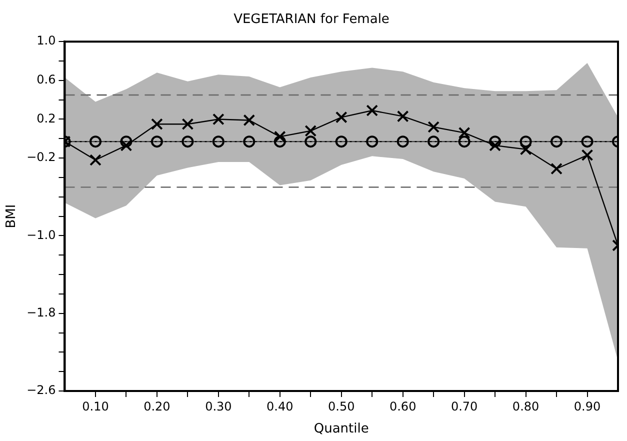  Describe the element at coordinates (95, 406) in the screenshot. I see `x-tick-label: 0.10` at that location.